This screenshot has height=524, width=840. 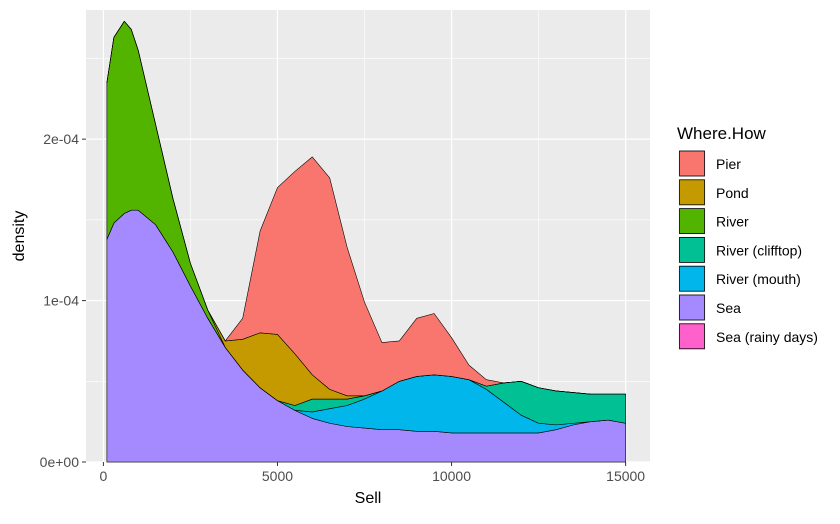 What do you see at coordinates (709, 307) in the screenshot?
I see `legend-item-sea: Sea` at bounding box center [709, 307].